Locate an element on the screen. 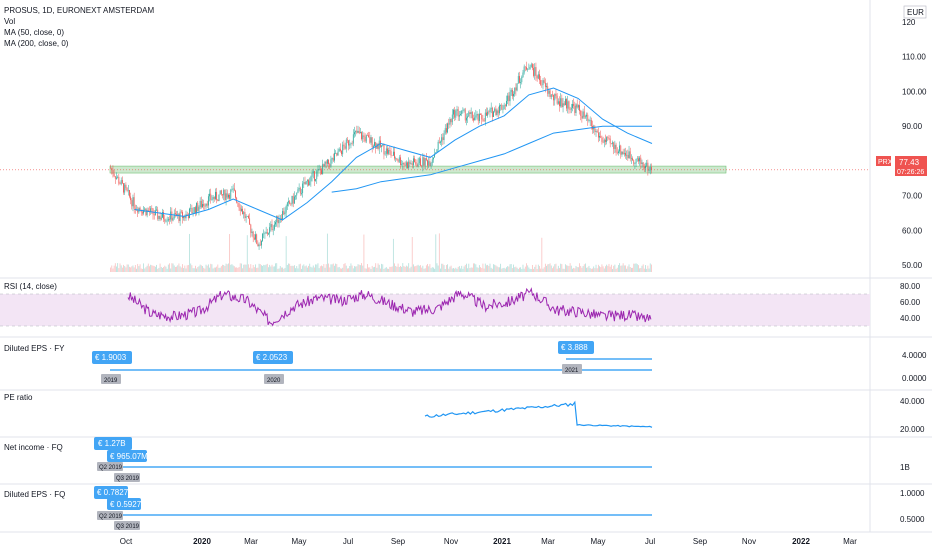 The height and width of the screenshot is (550, 932). time-axis-label: Sep is located at coordinates (398, 541).